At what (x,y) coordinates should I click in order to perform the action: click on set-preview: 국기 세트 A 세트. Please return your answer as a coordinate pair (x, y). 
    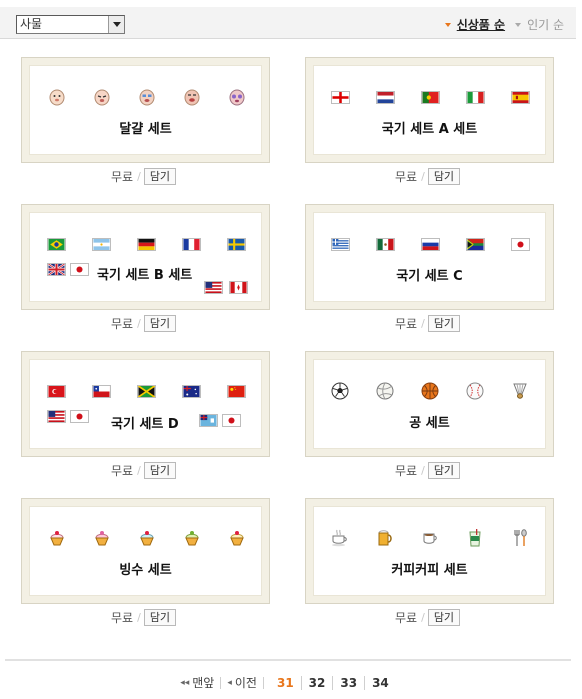
    Looking at the image, I should click on (429, 110).